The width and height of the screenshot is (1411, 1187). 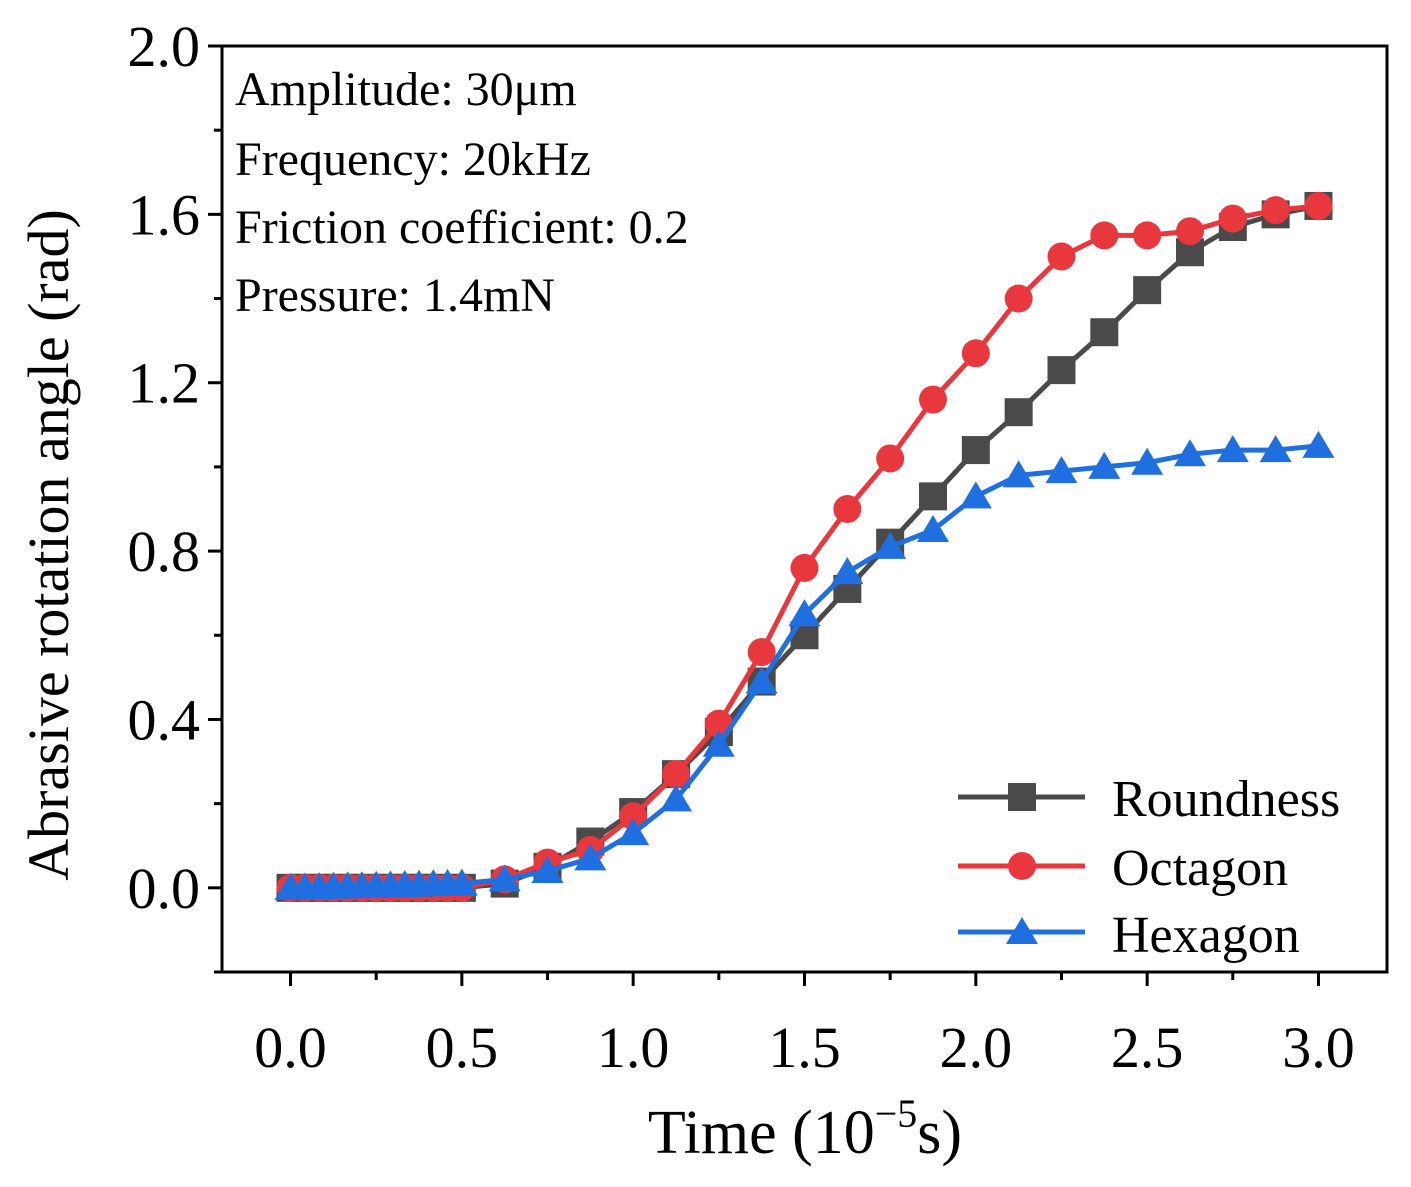 What do you see at coordinates (164, 214) in the screenshot?
I see `y-tick-label: 1.6` at bounding box center [164, 214].